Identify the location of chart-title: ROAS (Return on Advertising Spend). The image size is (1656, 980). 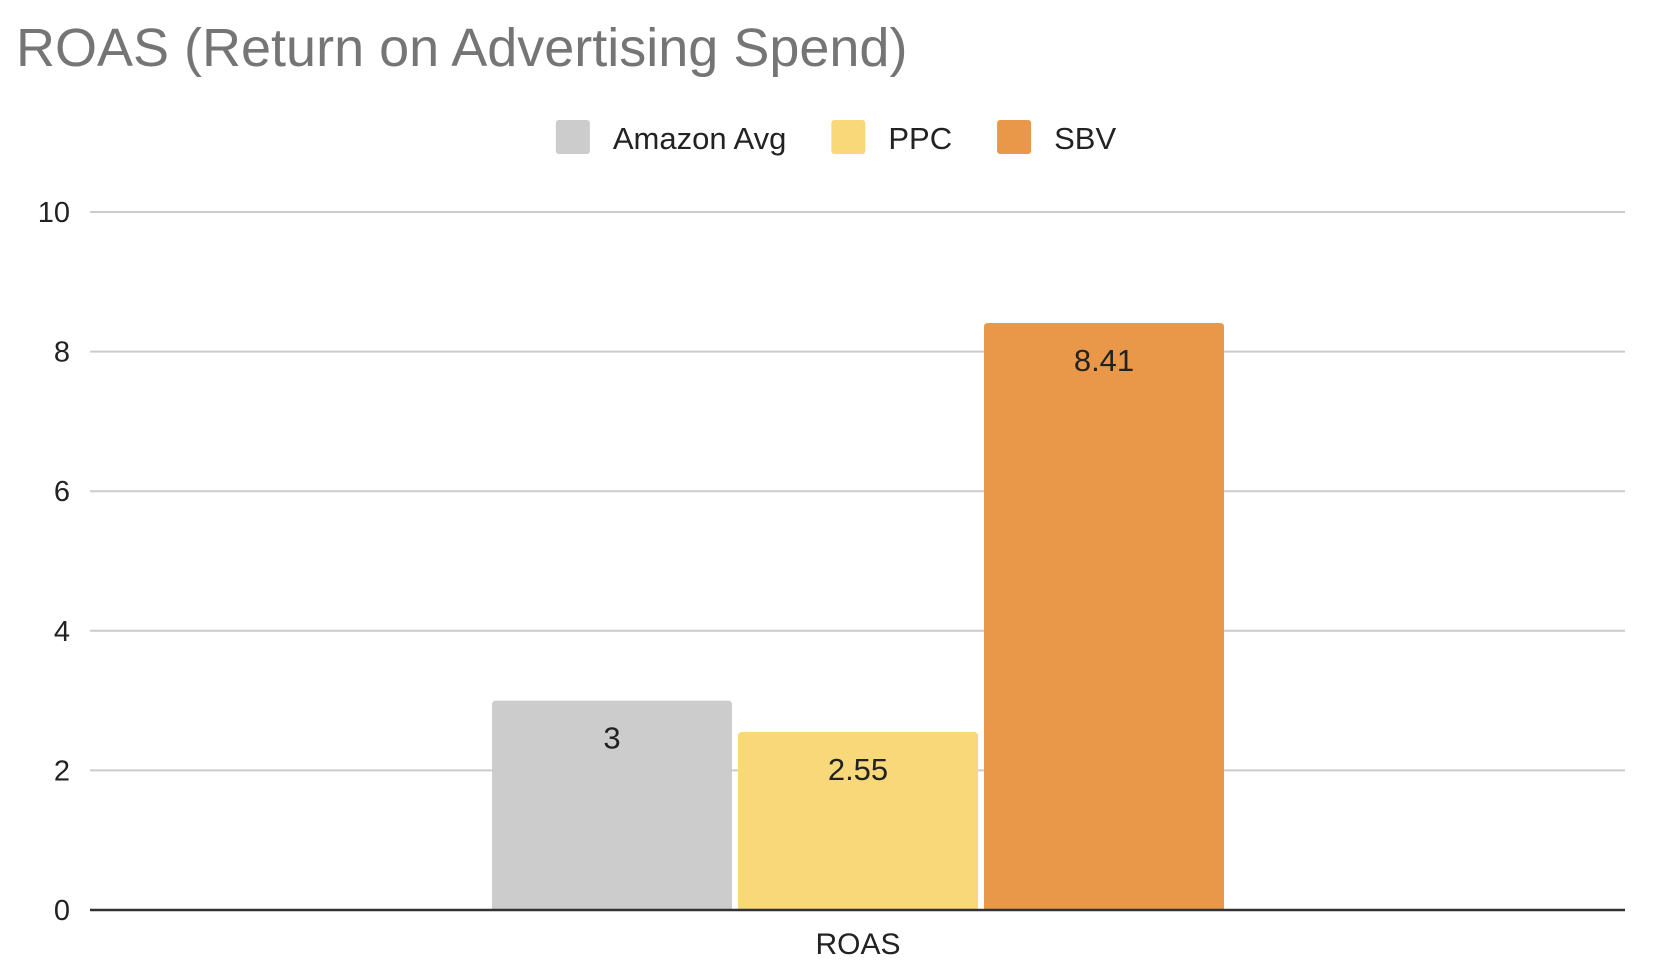
(461, 48).